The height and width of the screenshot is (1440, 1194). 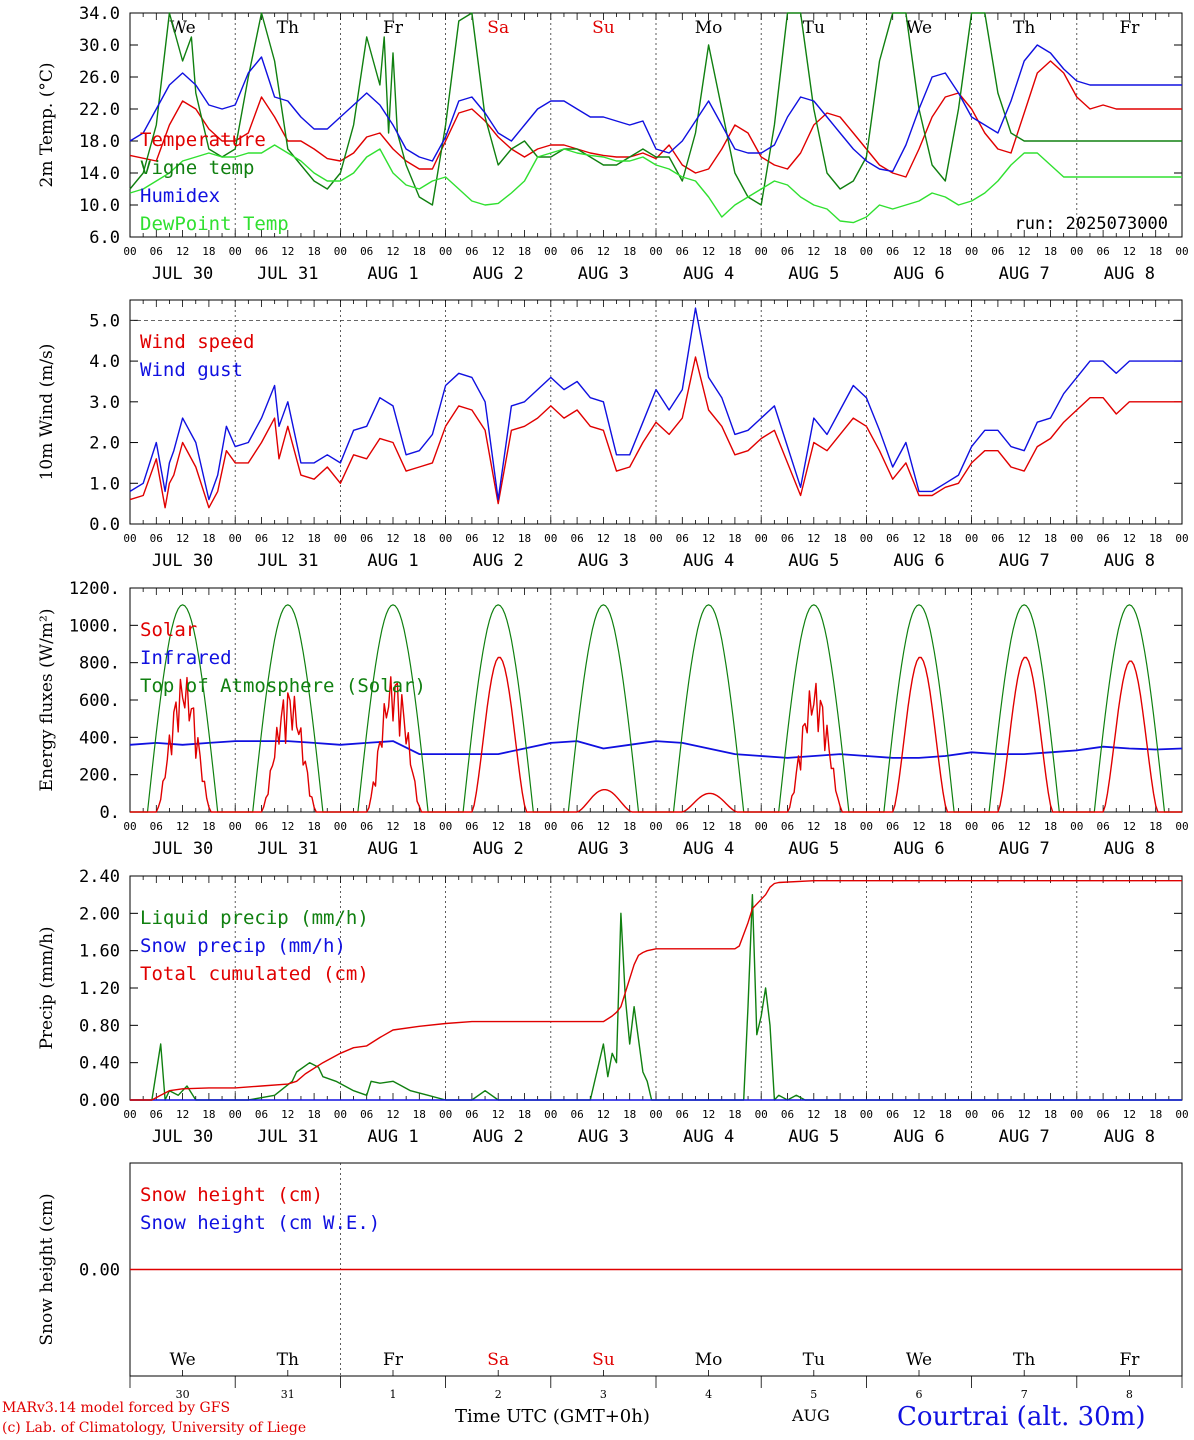 What do you see at coordinates (94, 626) in the screenshot?
I see `y-tick-label: 1000.` at bounding box center [94, 626].